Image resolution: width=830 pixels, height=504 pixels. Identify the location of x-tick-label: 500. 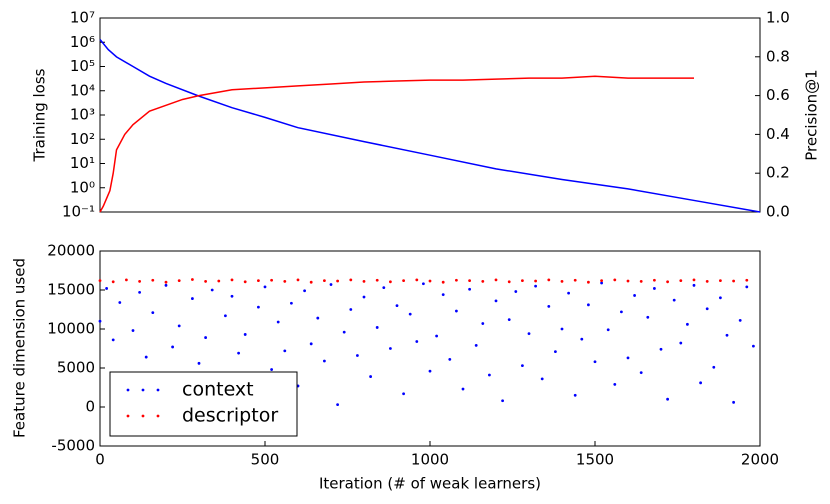
(265, 460).